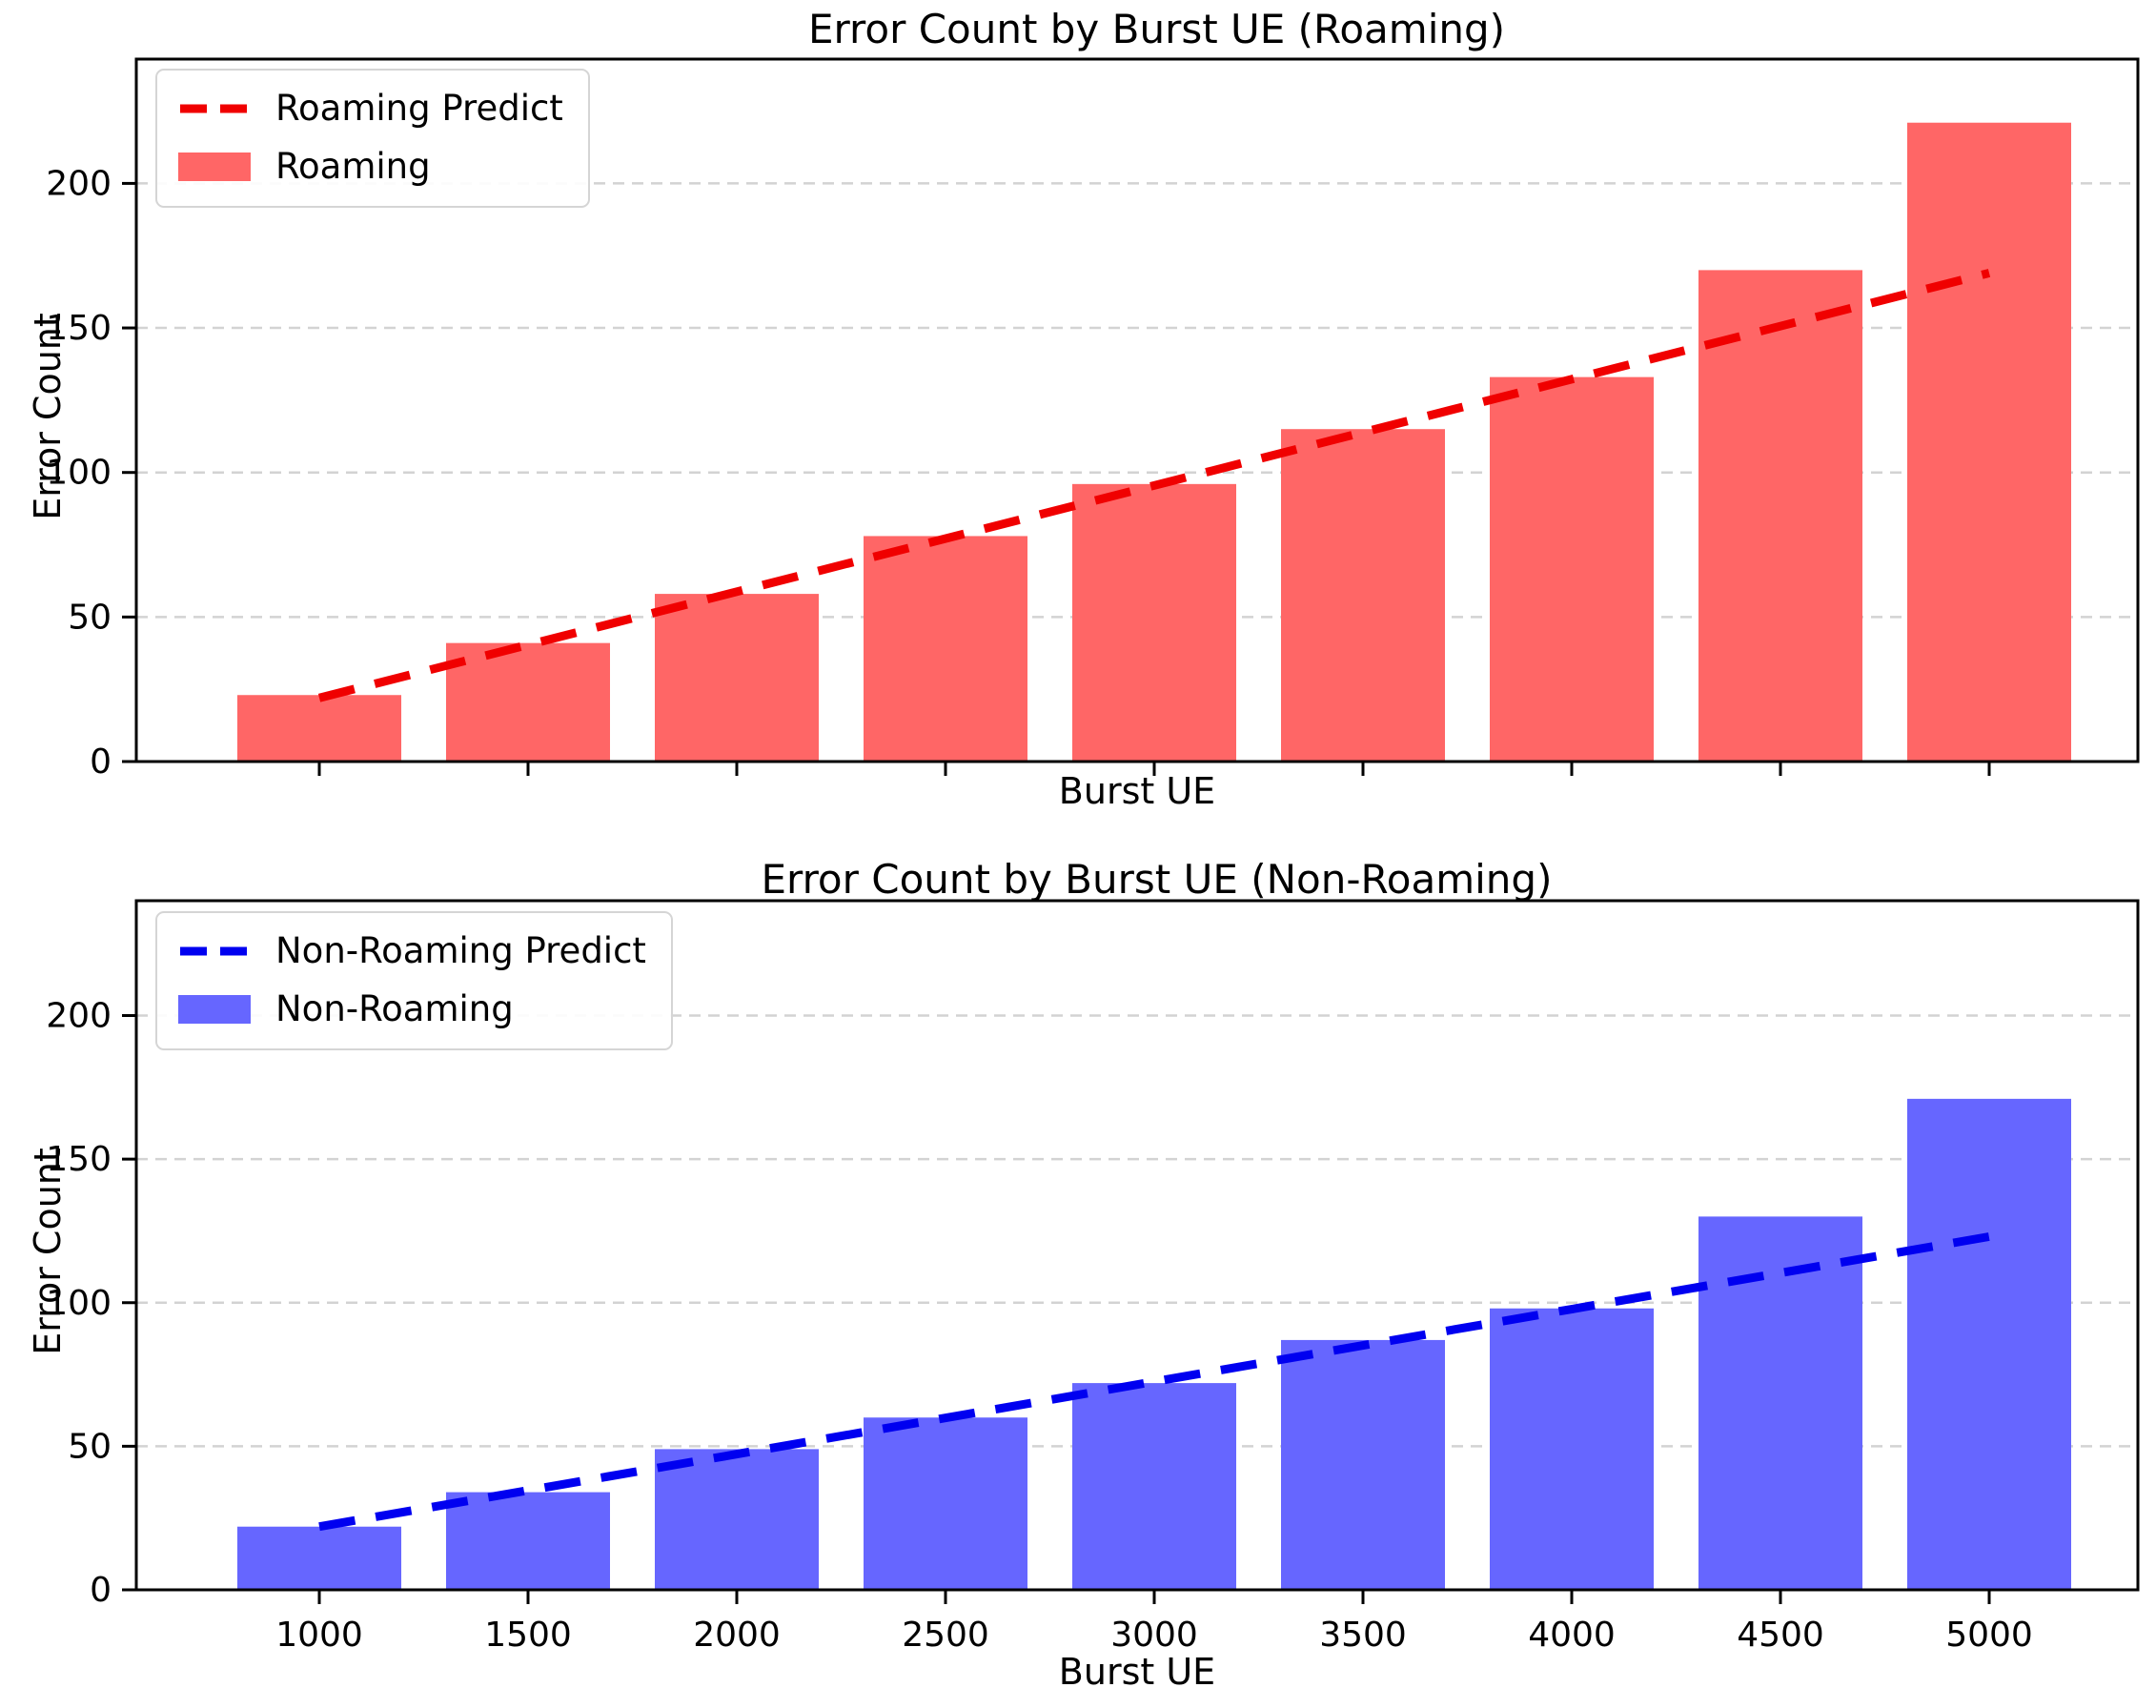 The height and width of the screenshot is (1708, 2156). I want to click on legend-label: Roaming, so click(353, 167).